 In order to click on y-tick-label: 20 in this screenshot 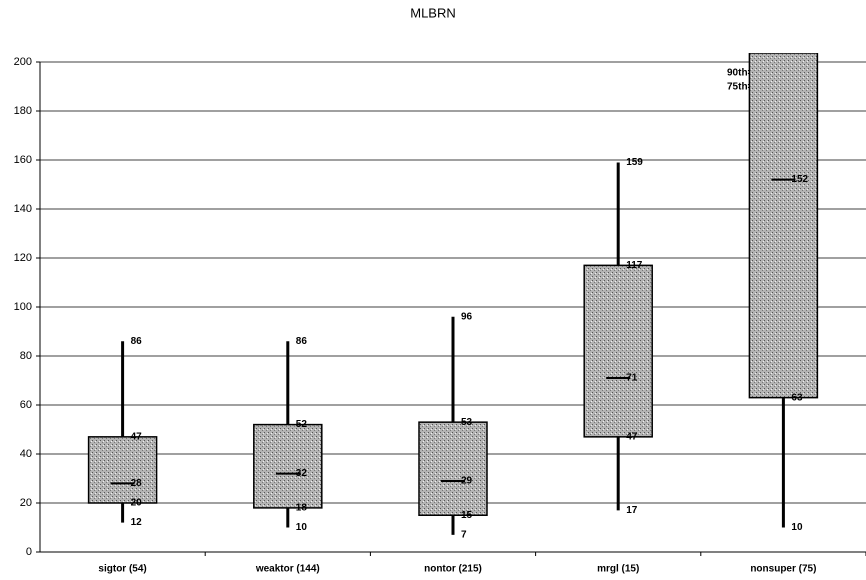, I will do `click(26, 503)`.